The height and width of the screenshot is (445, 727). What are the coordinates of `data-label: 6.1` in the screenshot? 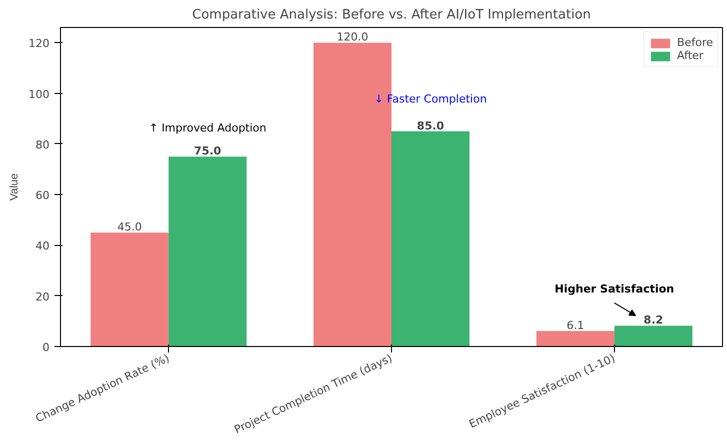 It's located at (575, 325).